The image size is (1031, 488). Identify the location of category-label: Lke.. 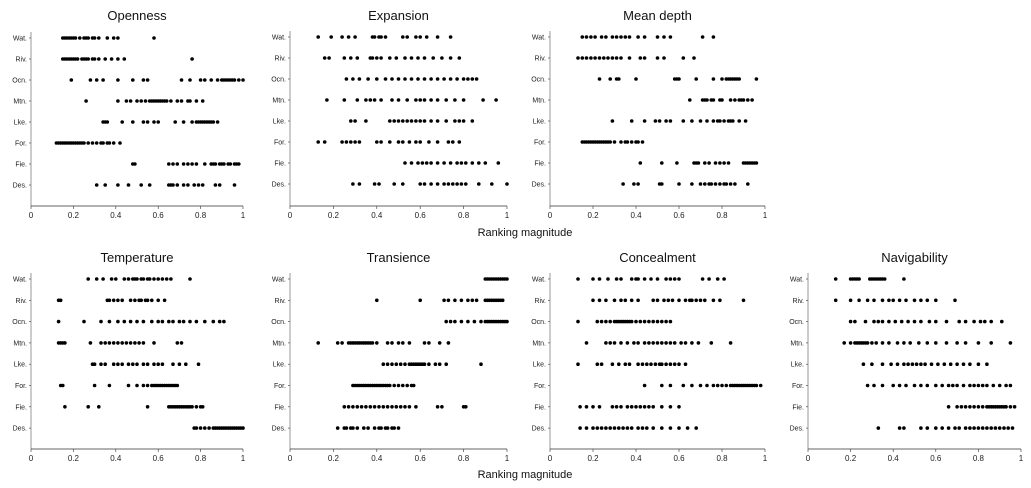
(539, 122).